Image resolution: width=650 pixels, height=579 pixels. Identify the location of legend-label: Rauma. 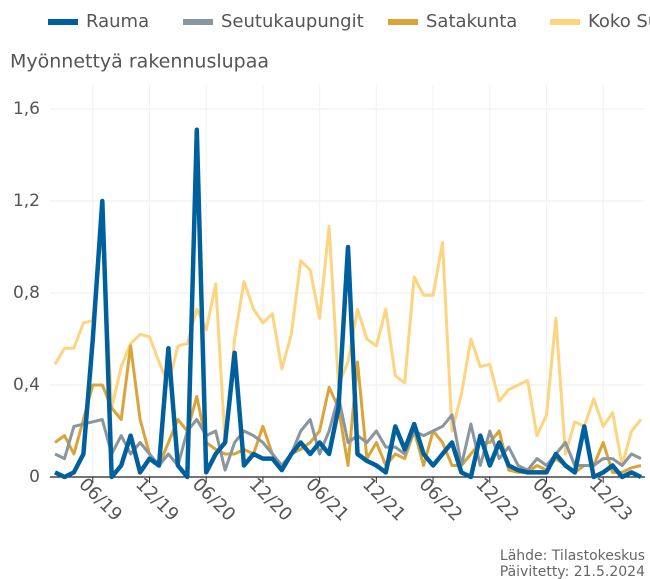
(117, 21).